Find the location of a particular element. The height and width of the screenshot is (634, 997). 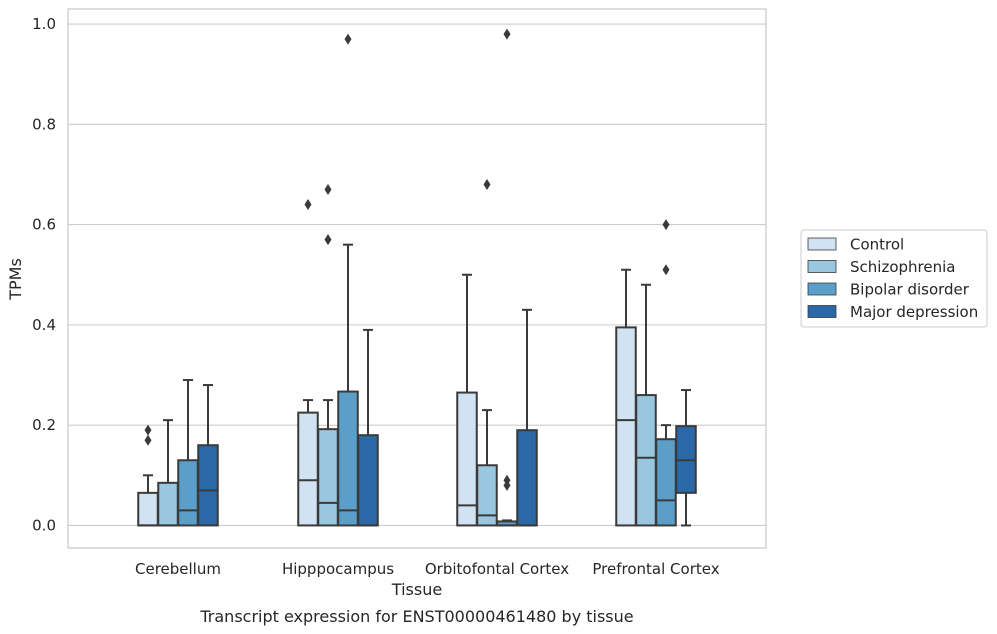

legend-item-control: Control is located at coordinates (855, 245).